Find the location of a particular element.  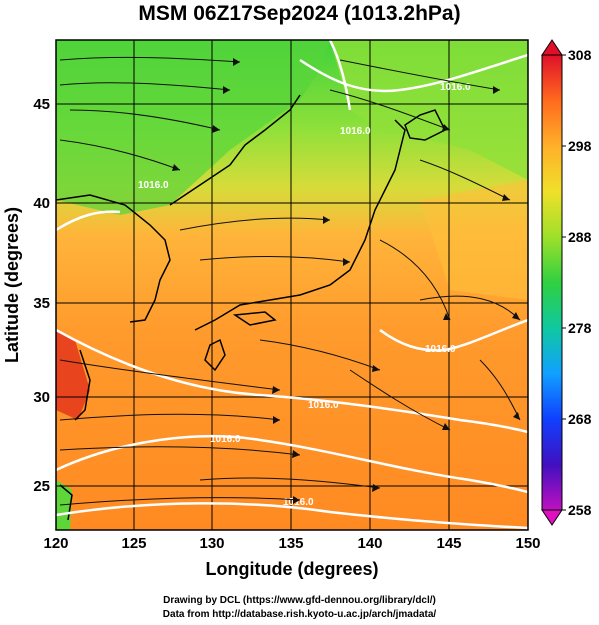

colorbar-tick-label: 258 is located at coordinates (580, 510).